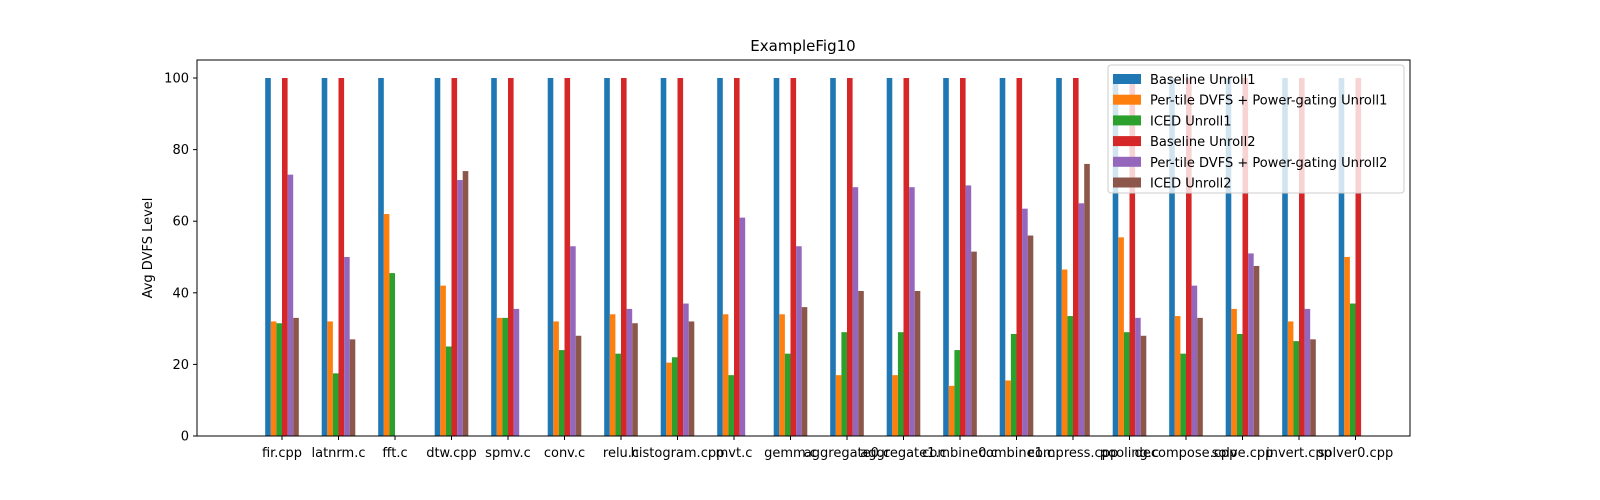 The width and height of the screenshot is (1600, 500). I want to click on x-tick-label: invert.cpp, so click(1299, 453).